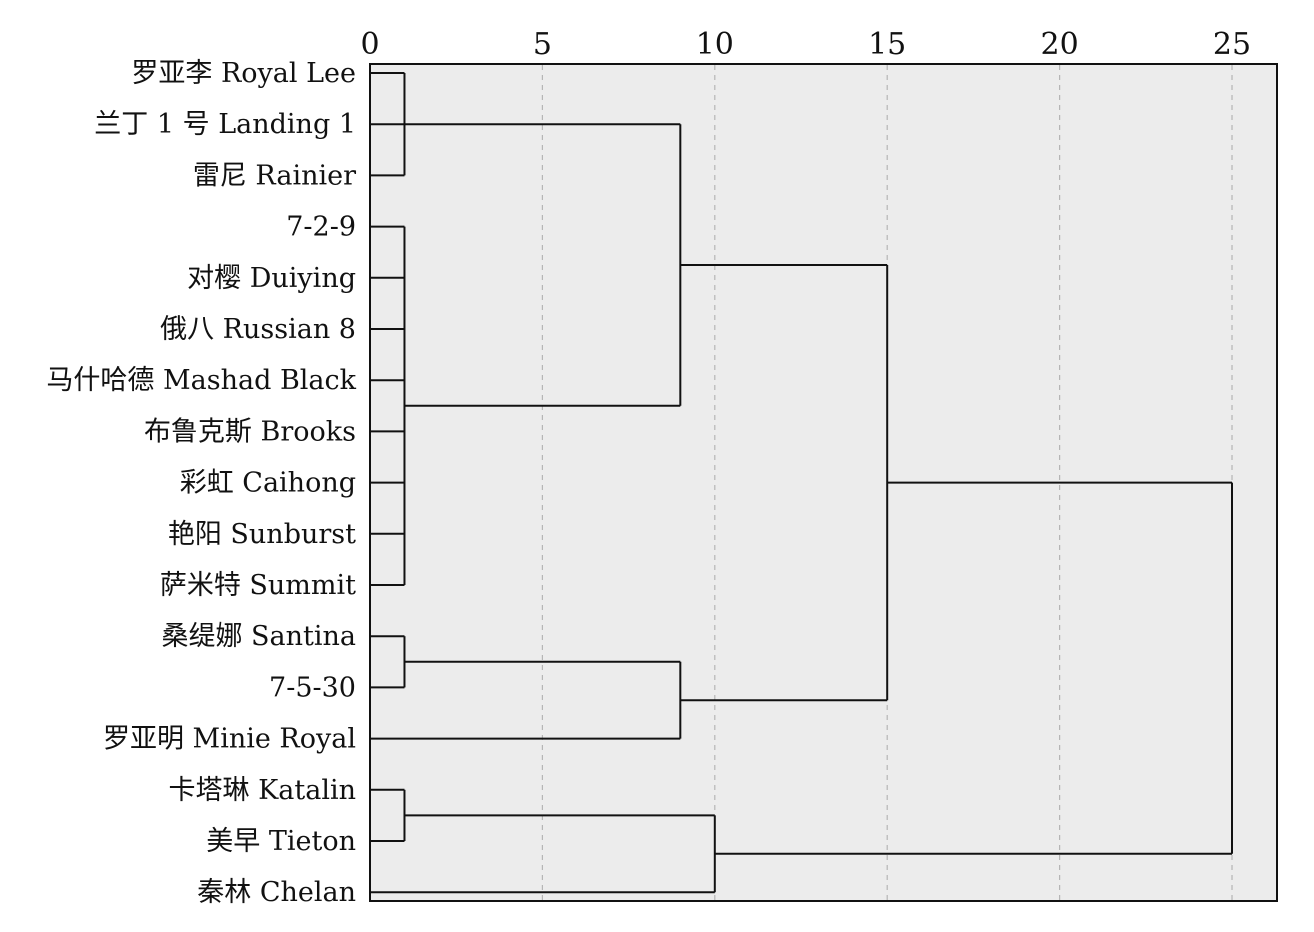 This screenshot has height=932, width=1314. What do you see at coordinates (321, 227) in the screenshot?
I see `leaf-label: 7-2-9` at bounding box center [321, 227].